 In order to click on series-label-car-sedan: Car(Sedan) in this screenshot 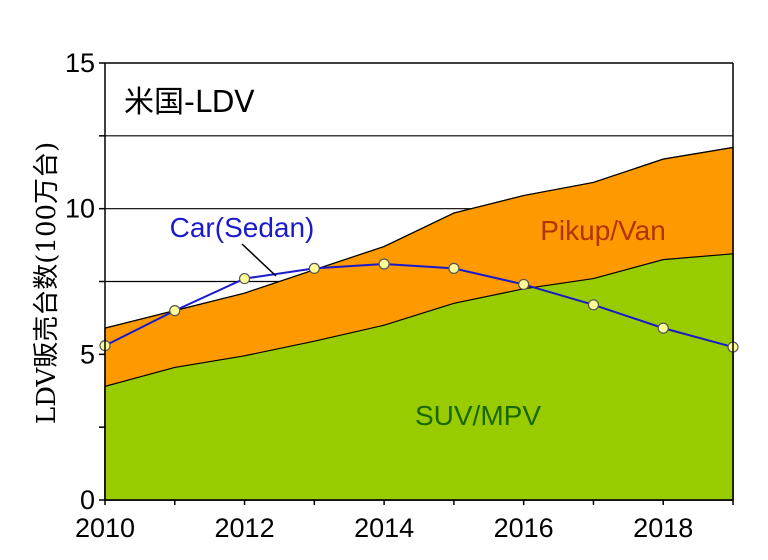, I will do `click(242, 227)`.